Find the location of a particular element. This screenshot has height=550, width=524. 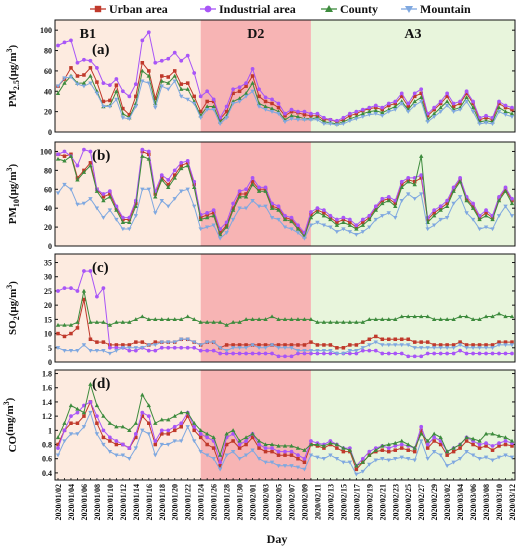

legend-label: Industrial area is located at coordinates (257, 9).